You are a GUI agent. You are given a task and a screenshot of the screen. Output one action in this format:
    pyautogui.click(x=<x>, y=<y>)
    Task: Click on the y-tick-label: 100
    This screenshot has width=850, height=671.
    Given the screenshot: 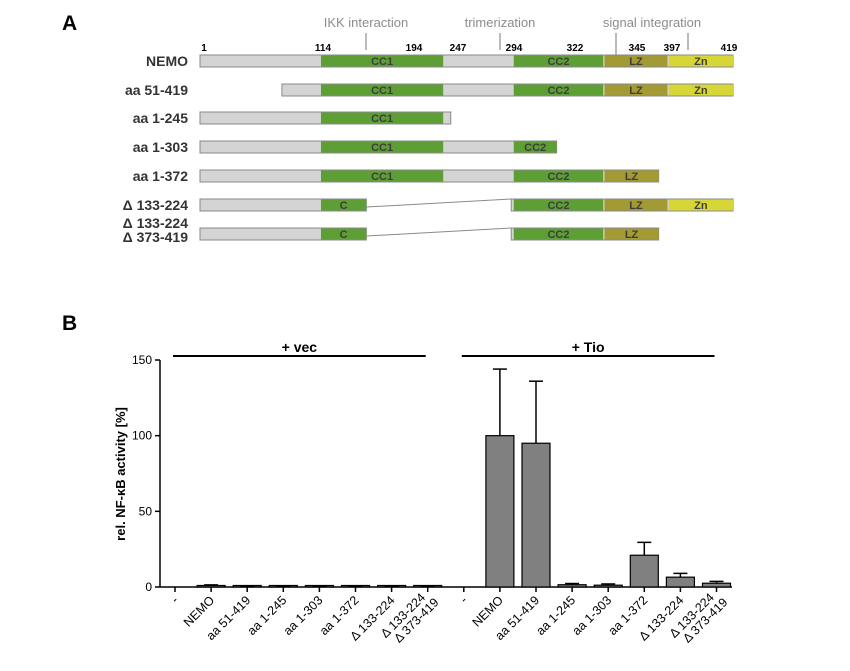 What is the action you would take?
    pyautogui.click(x=142, y=436)
    